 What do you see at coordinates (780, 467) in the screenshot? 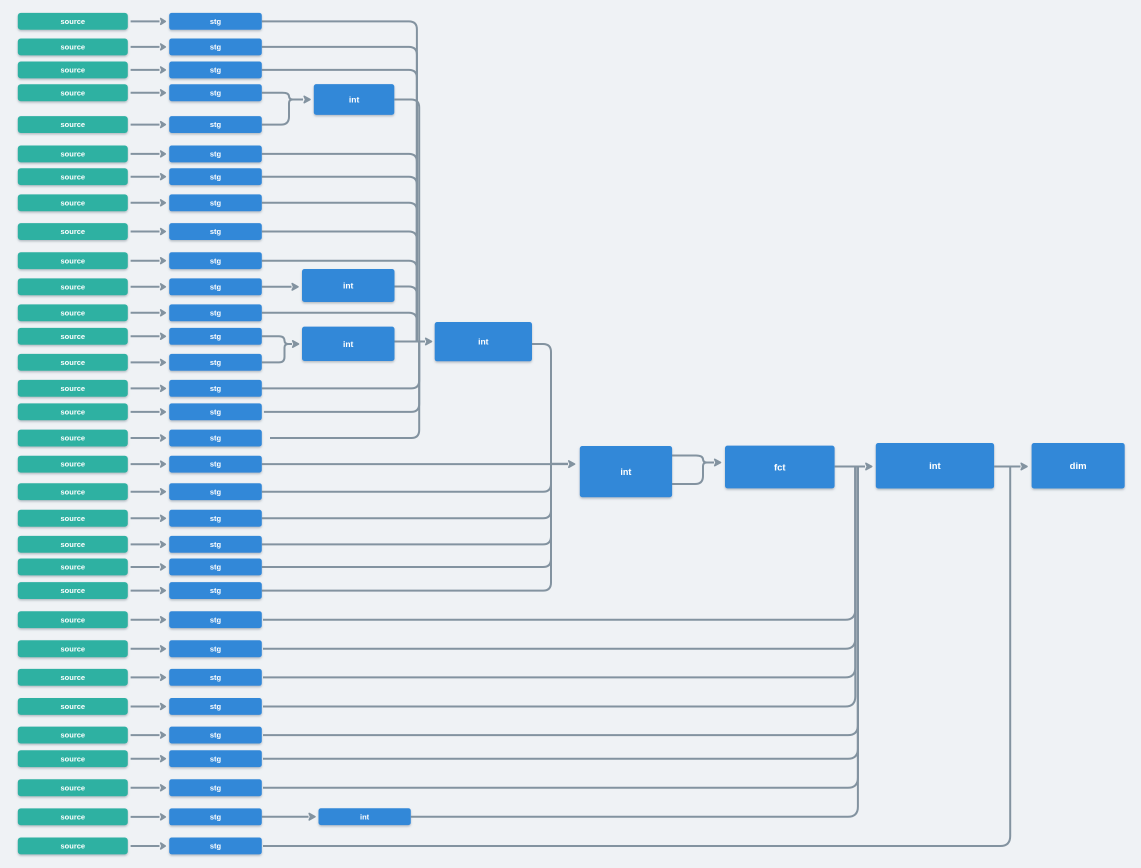
I see `svg-text: fct` at bounding box center [780, 467].